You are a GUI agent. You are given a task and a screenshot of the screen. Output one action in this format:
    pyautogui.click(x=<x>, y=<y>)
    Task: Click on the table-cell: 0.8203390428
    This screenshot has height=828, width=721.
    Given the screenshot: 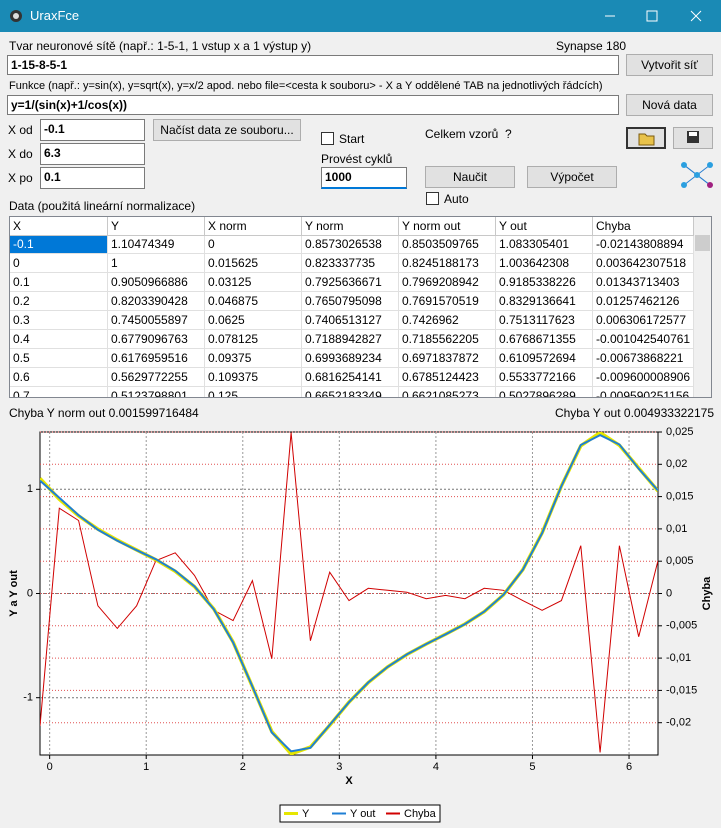 What is the action you would take?
    pyautogui.click(x=156, y=301)
    